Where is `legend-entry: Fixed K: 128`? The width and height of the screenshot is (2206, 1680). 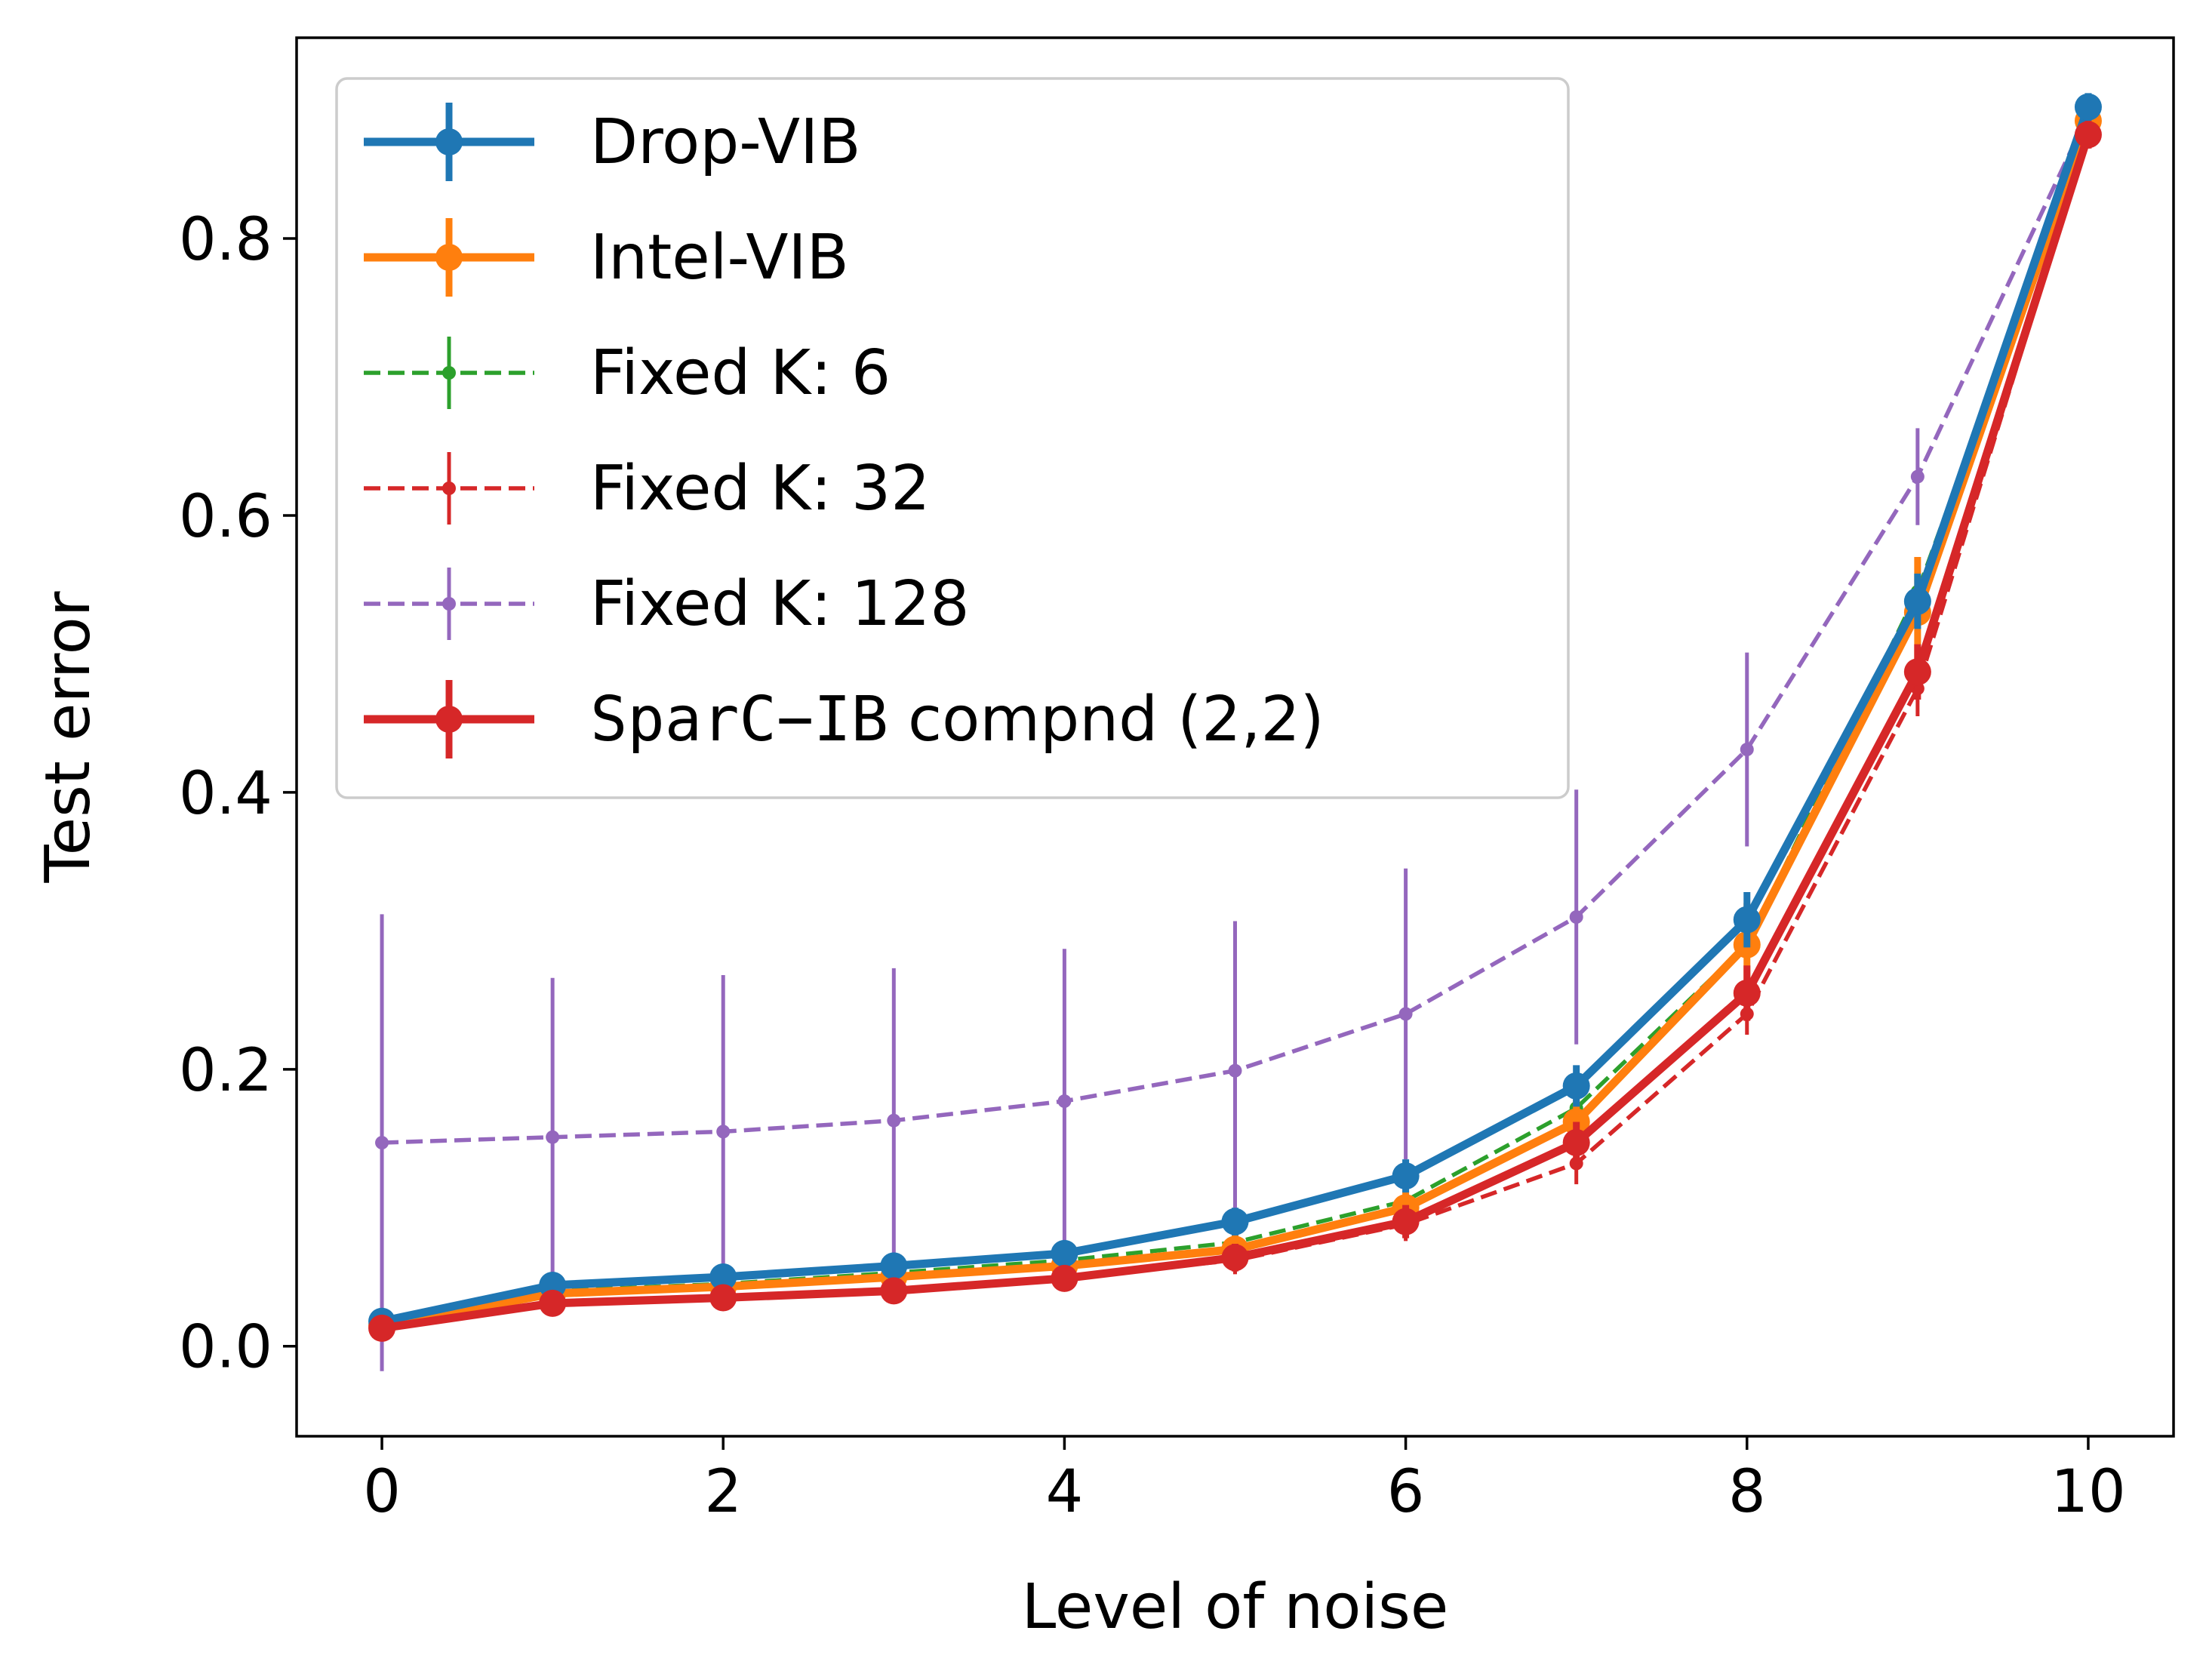 legend-entry: Fixed K: 128 is located at coordinates (667, 604).